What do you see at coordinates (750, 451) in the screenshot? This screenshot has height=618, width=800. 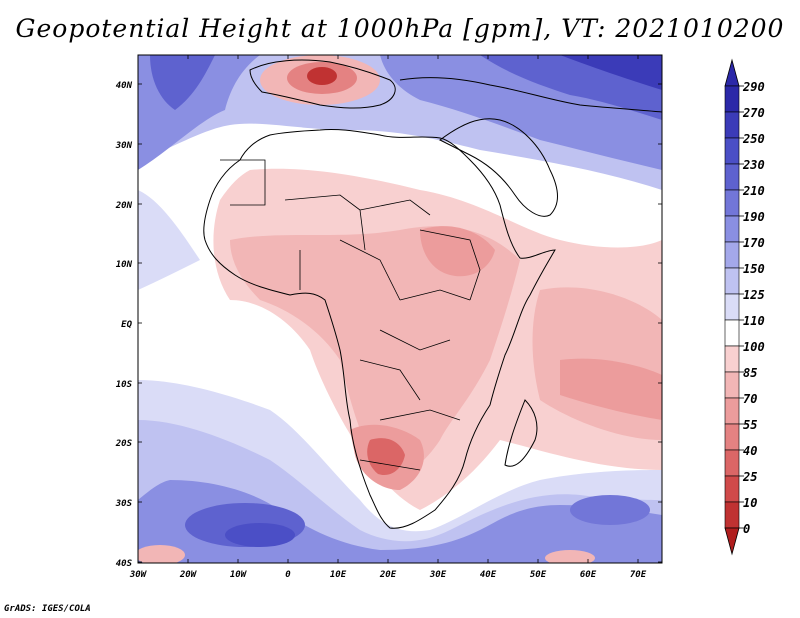 I see `colorbar-label: 40` at bounding box center [750, 451].